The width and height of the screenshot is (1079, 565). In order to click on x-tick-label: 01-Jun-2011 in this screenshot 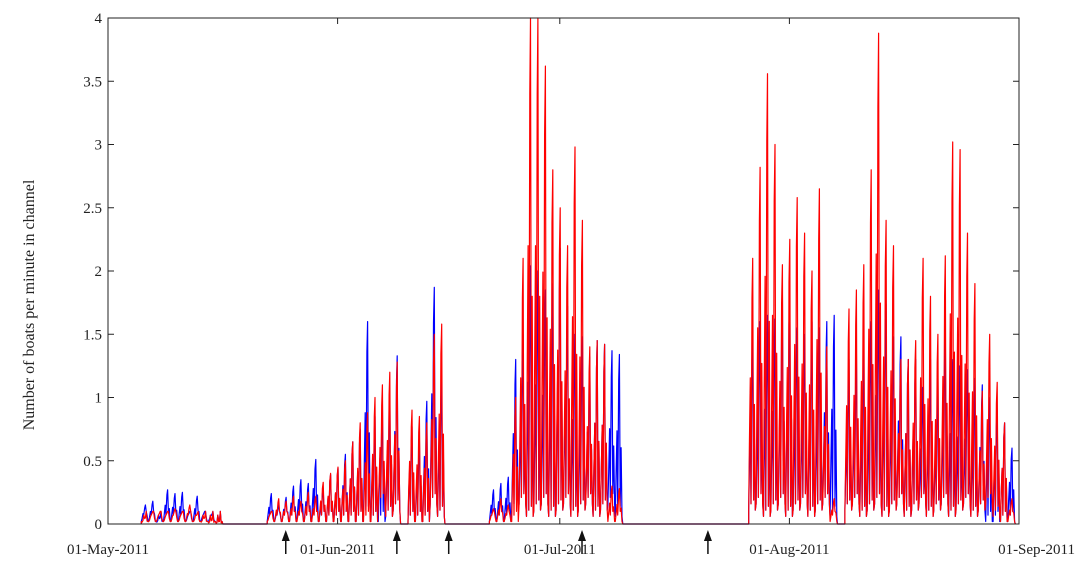, I will do `click(337, 550)`.